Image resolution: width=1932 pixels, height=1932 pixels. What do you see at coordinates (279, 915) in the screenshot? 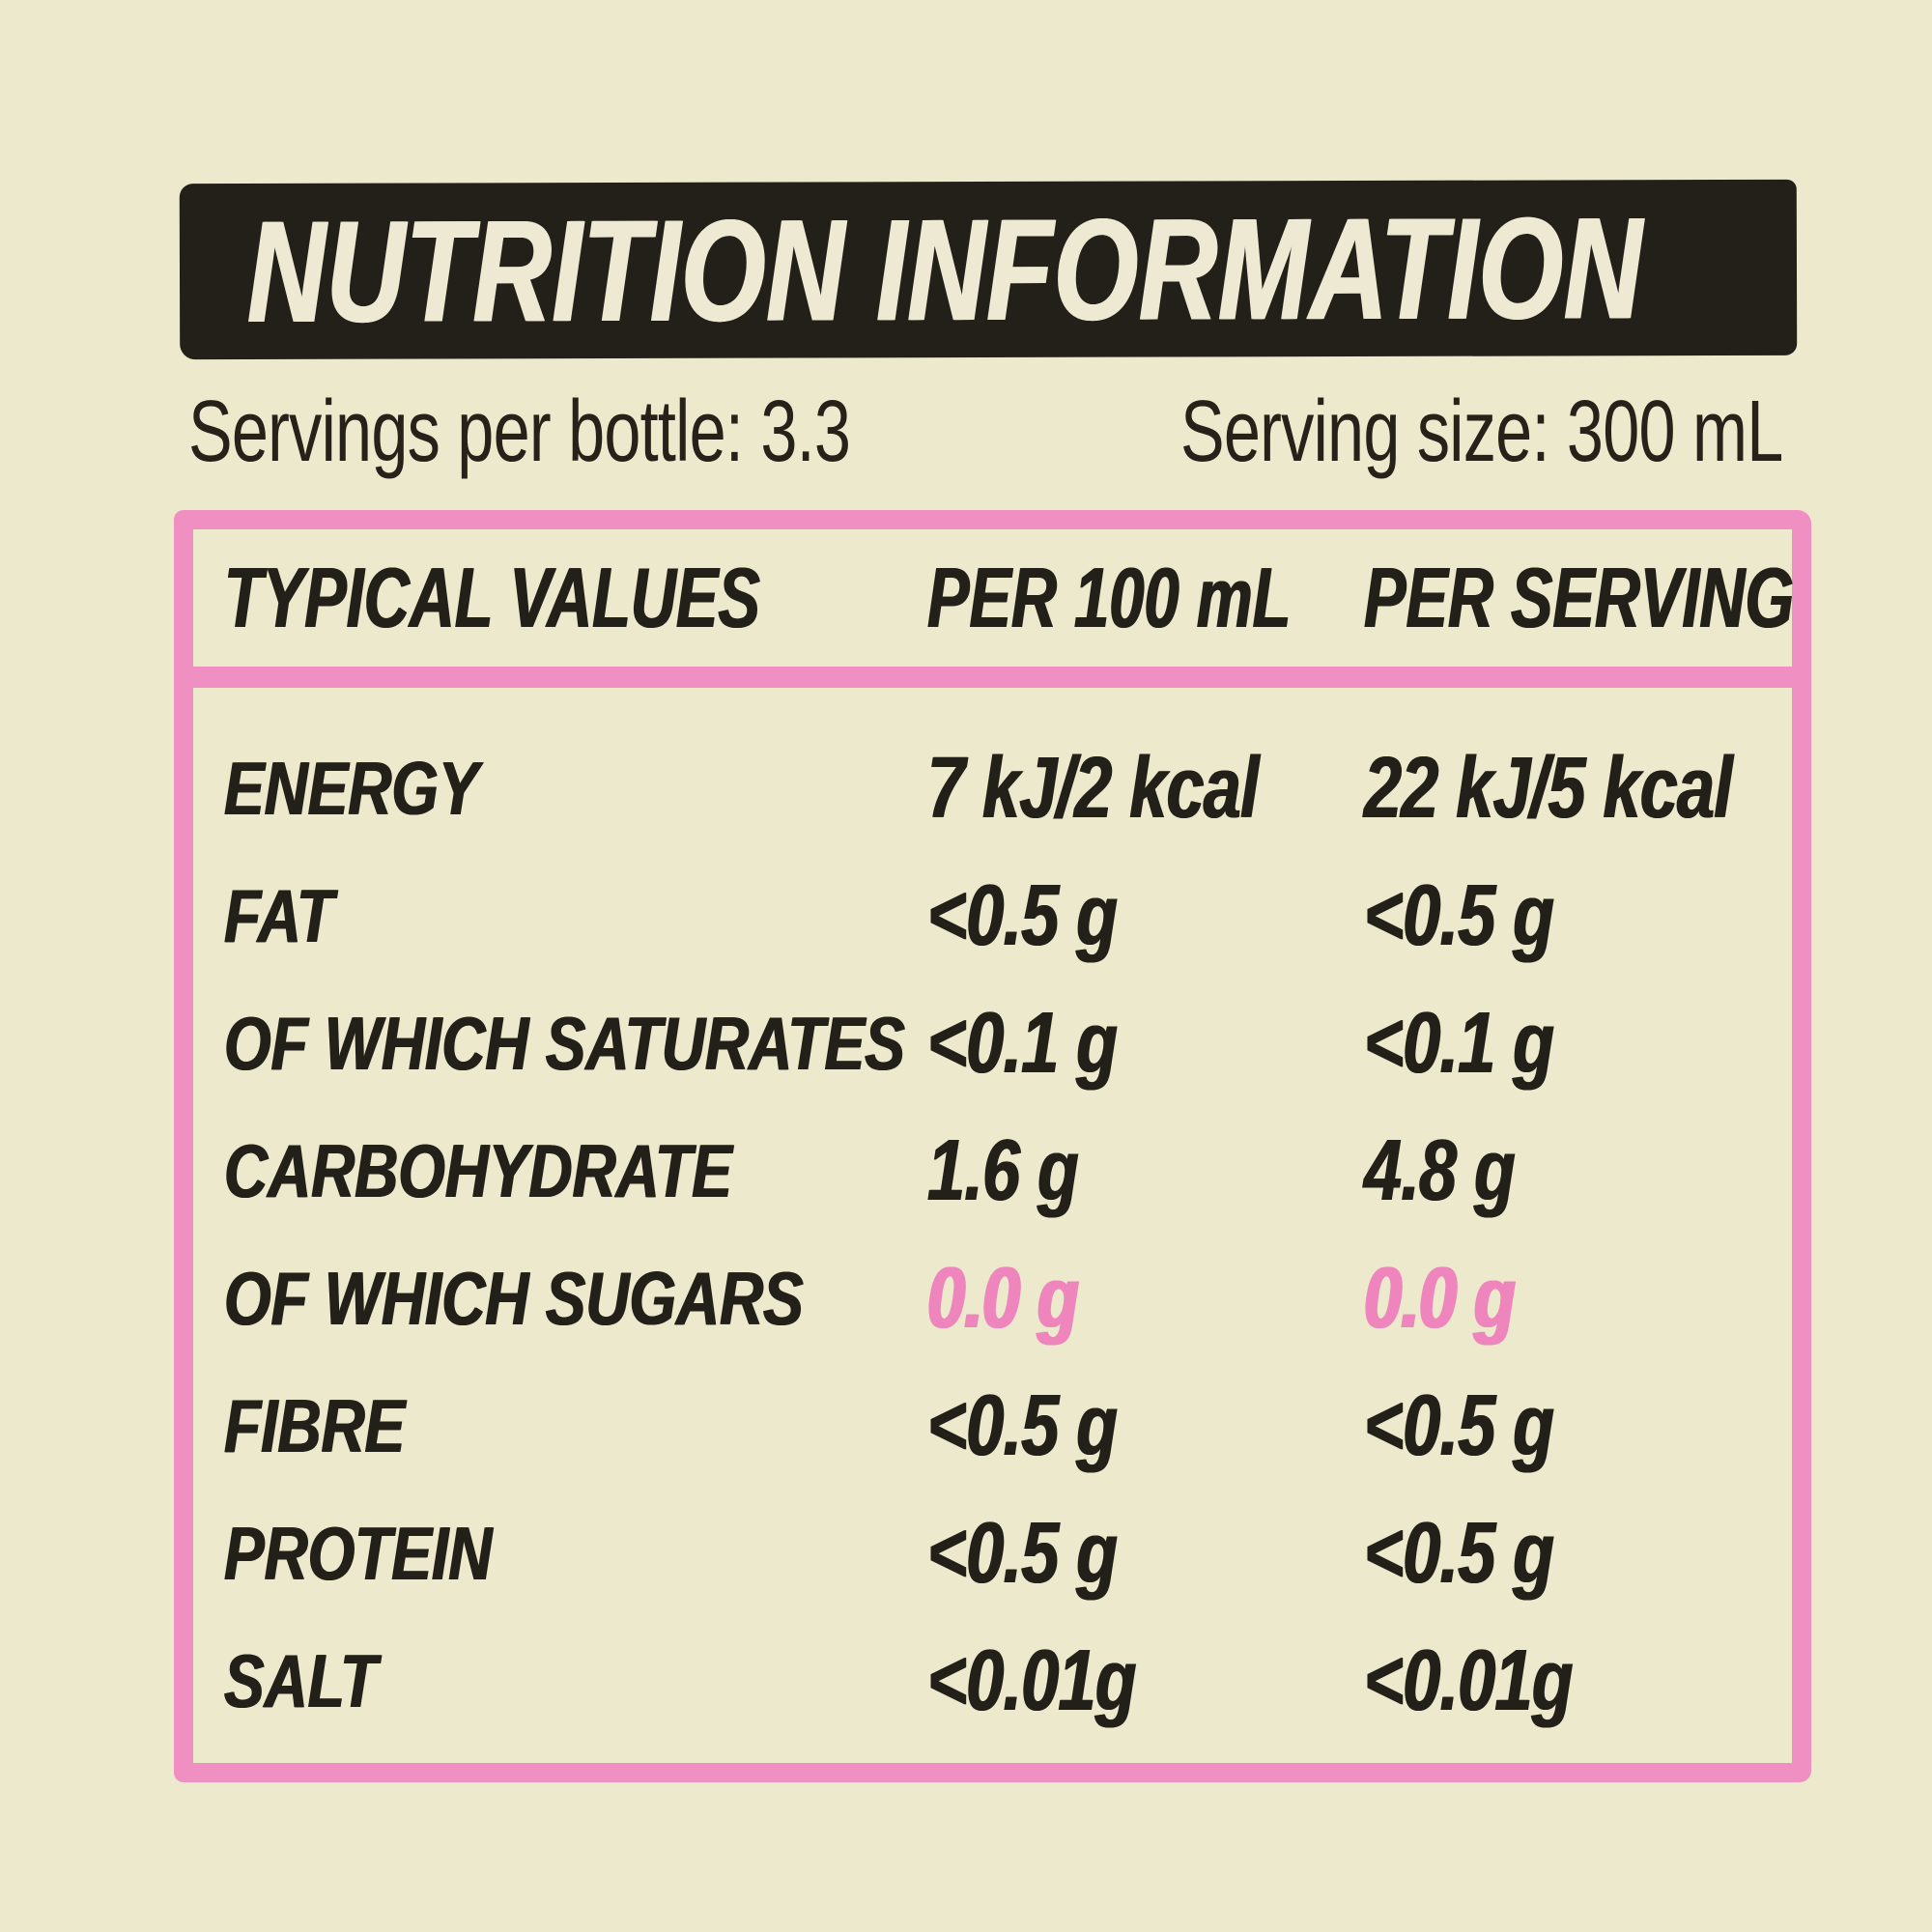
I see `row-label: FAT` at bounding box center [279, 915].